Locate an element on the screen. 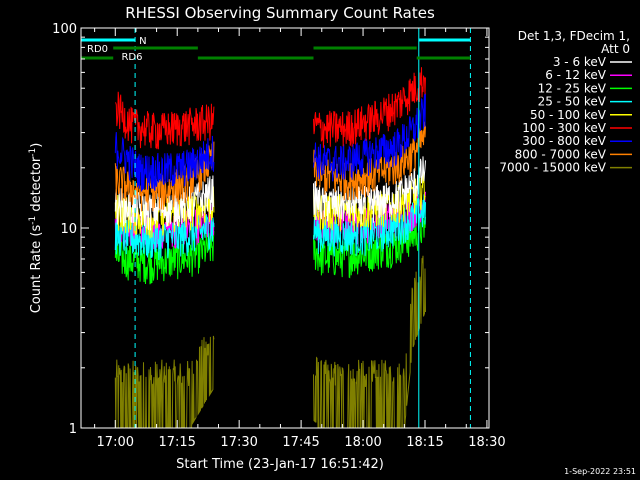 The image size is (640, 480). y-axis-label: Count Rate (s-1 detector-1) is located at coordinates (36, 228).